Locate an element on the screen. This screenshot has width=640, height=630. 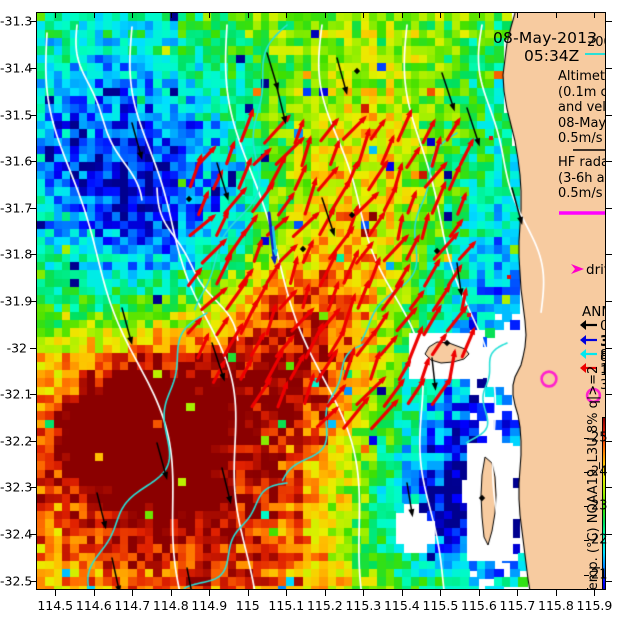
drifter-legend-arrow is located at coordinates (577, 269).